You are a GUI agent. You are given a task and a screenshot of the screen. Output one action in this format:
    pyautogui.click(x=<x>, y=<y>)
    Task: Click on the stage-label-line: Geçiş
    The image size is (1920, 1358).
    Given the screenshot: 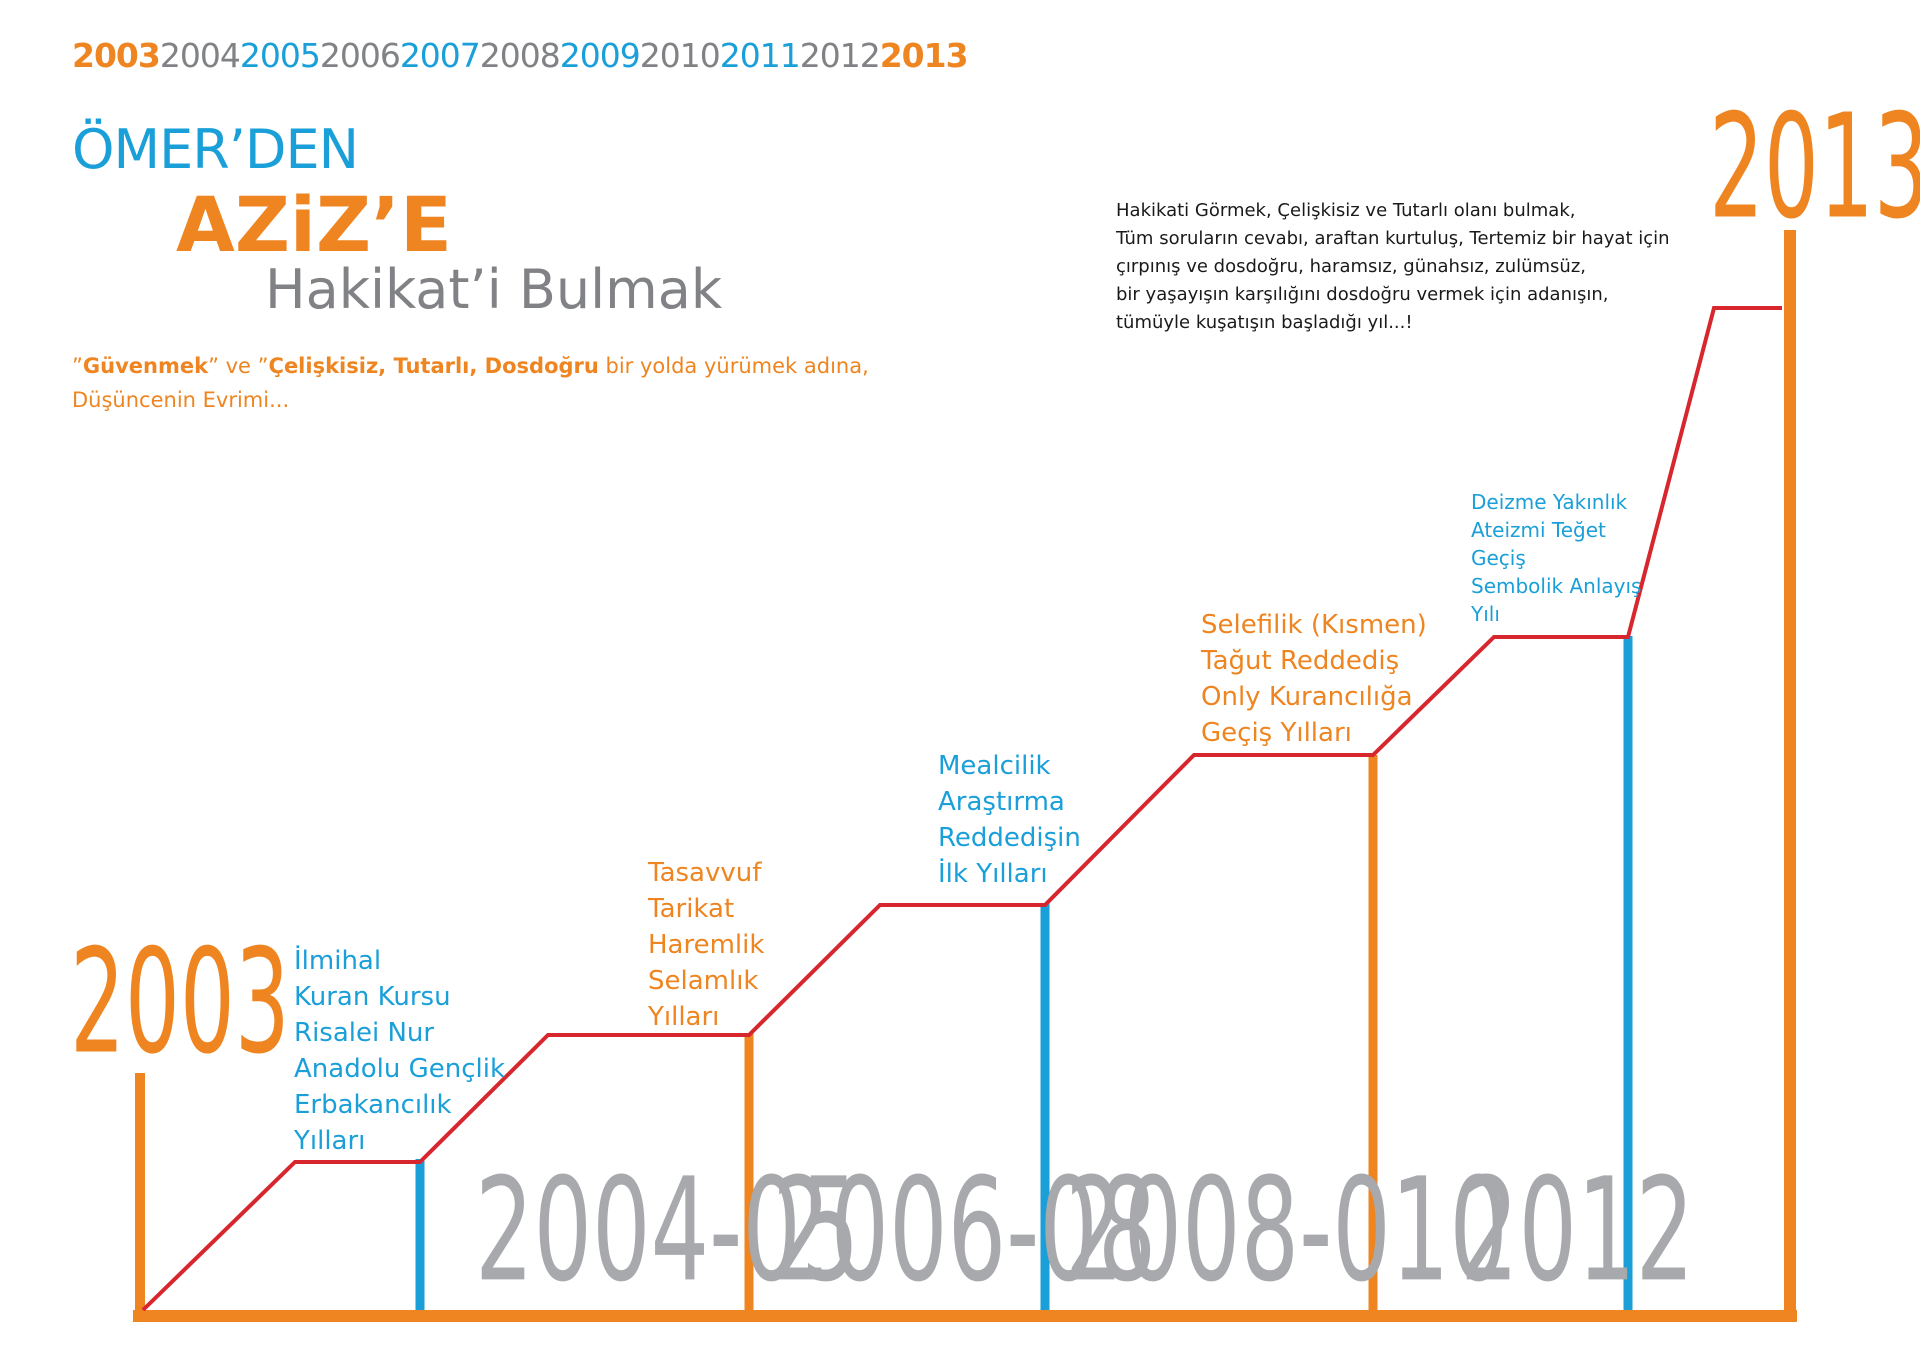 What is the action you would take?
    pyautogui.click(x=1498, y=558)
    